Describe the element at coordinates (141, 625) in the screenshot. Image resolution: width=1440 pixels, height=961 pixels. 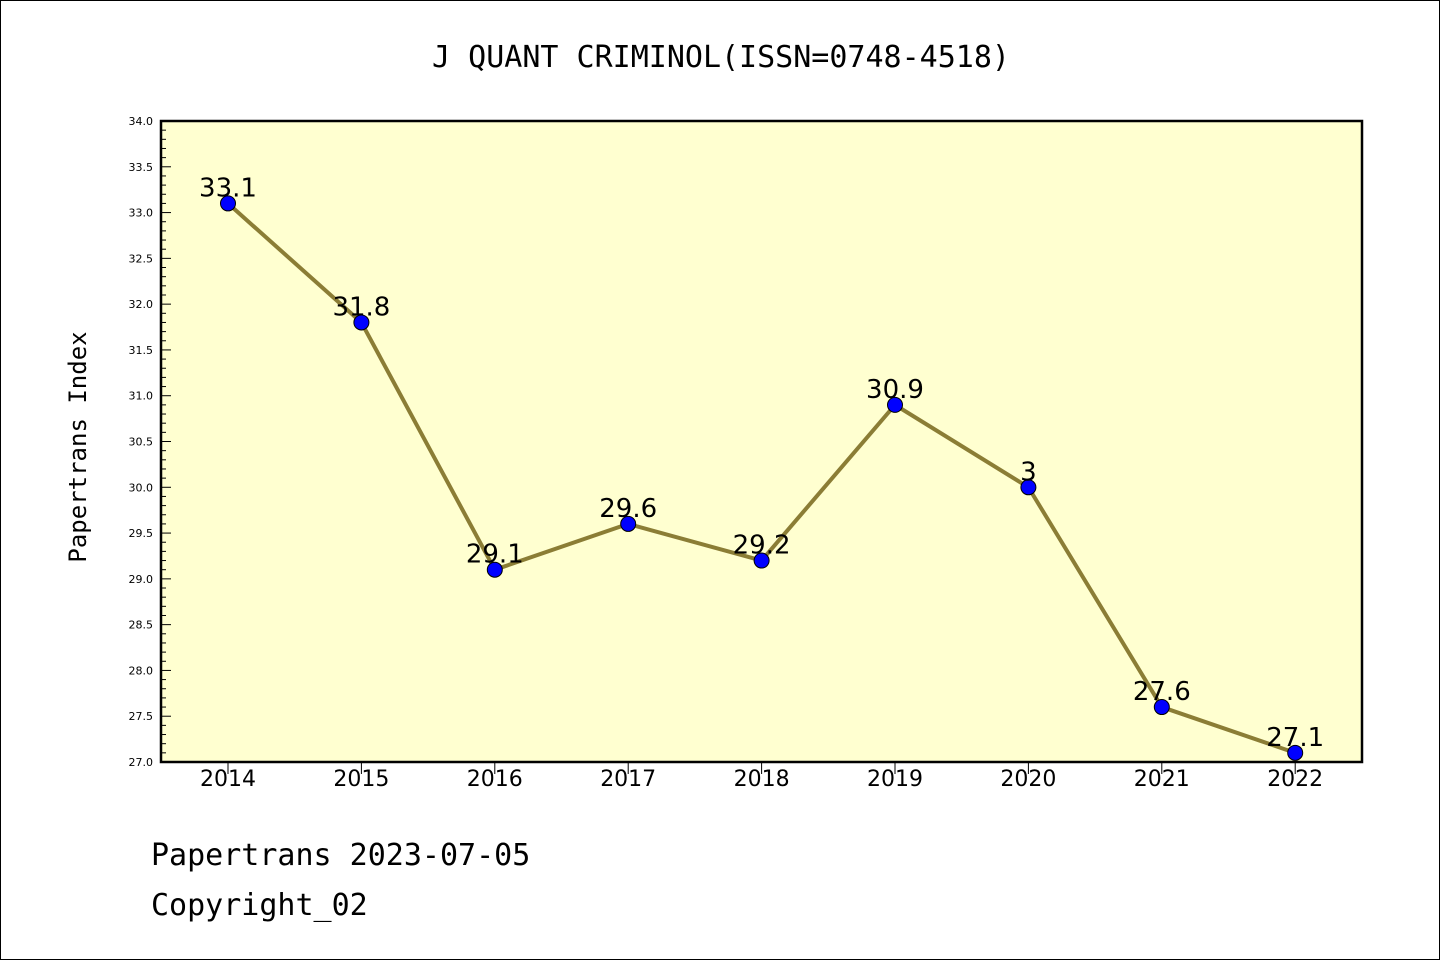
I see `y-tick-label: 28.5` at that location.